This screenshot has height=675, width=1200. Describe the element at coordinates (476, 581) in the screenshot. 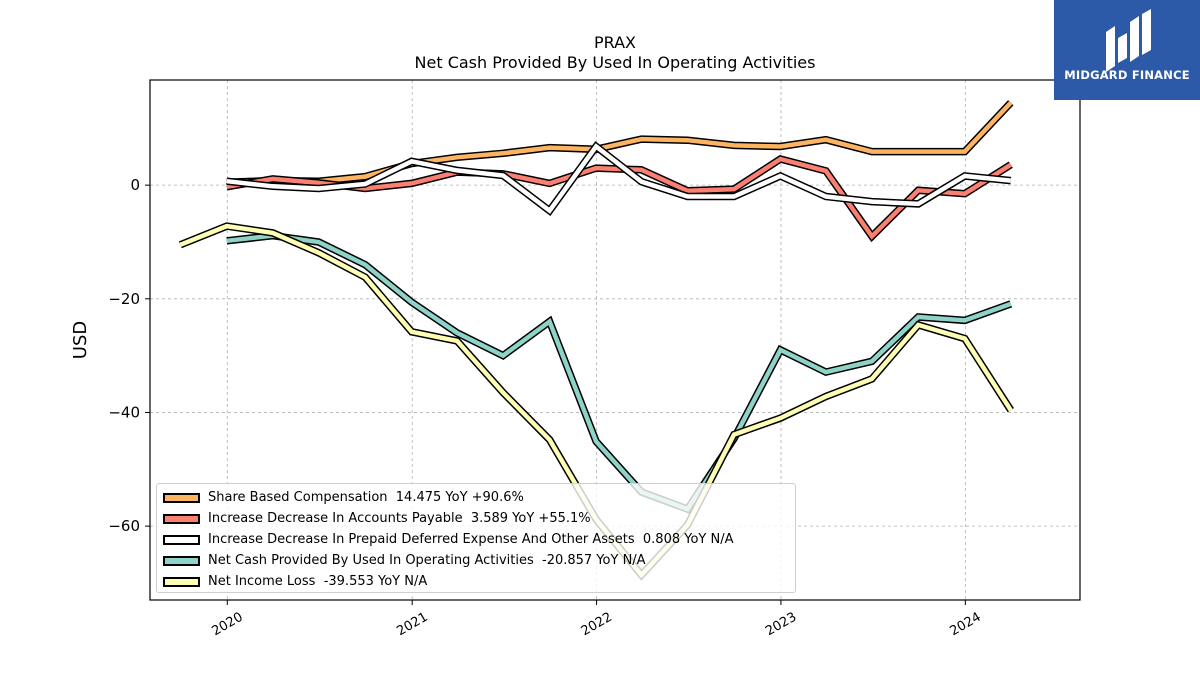

I see `legend-item: Net Income Loss -39.553 YoY N/A` at that location.